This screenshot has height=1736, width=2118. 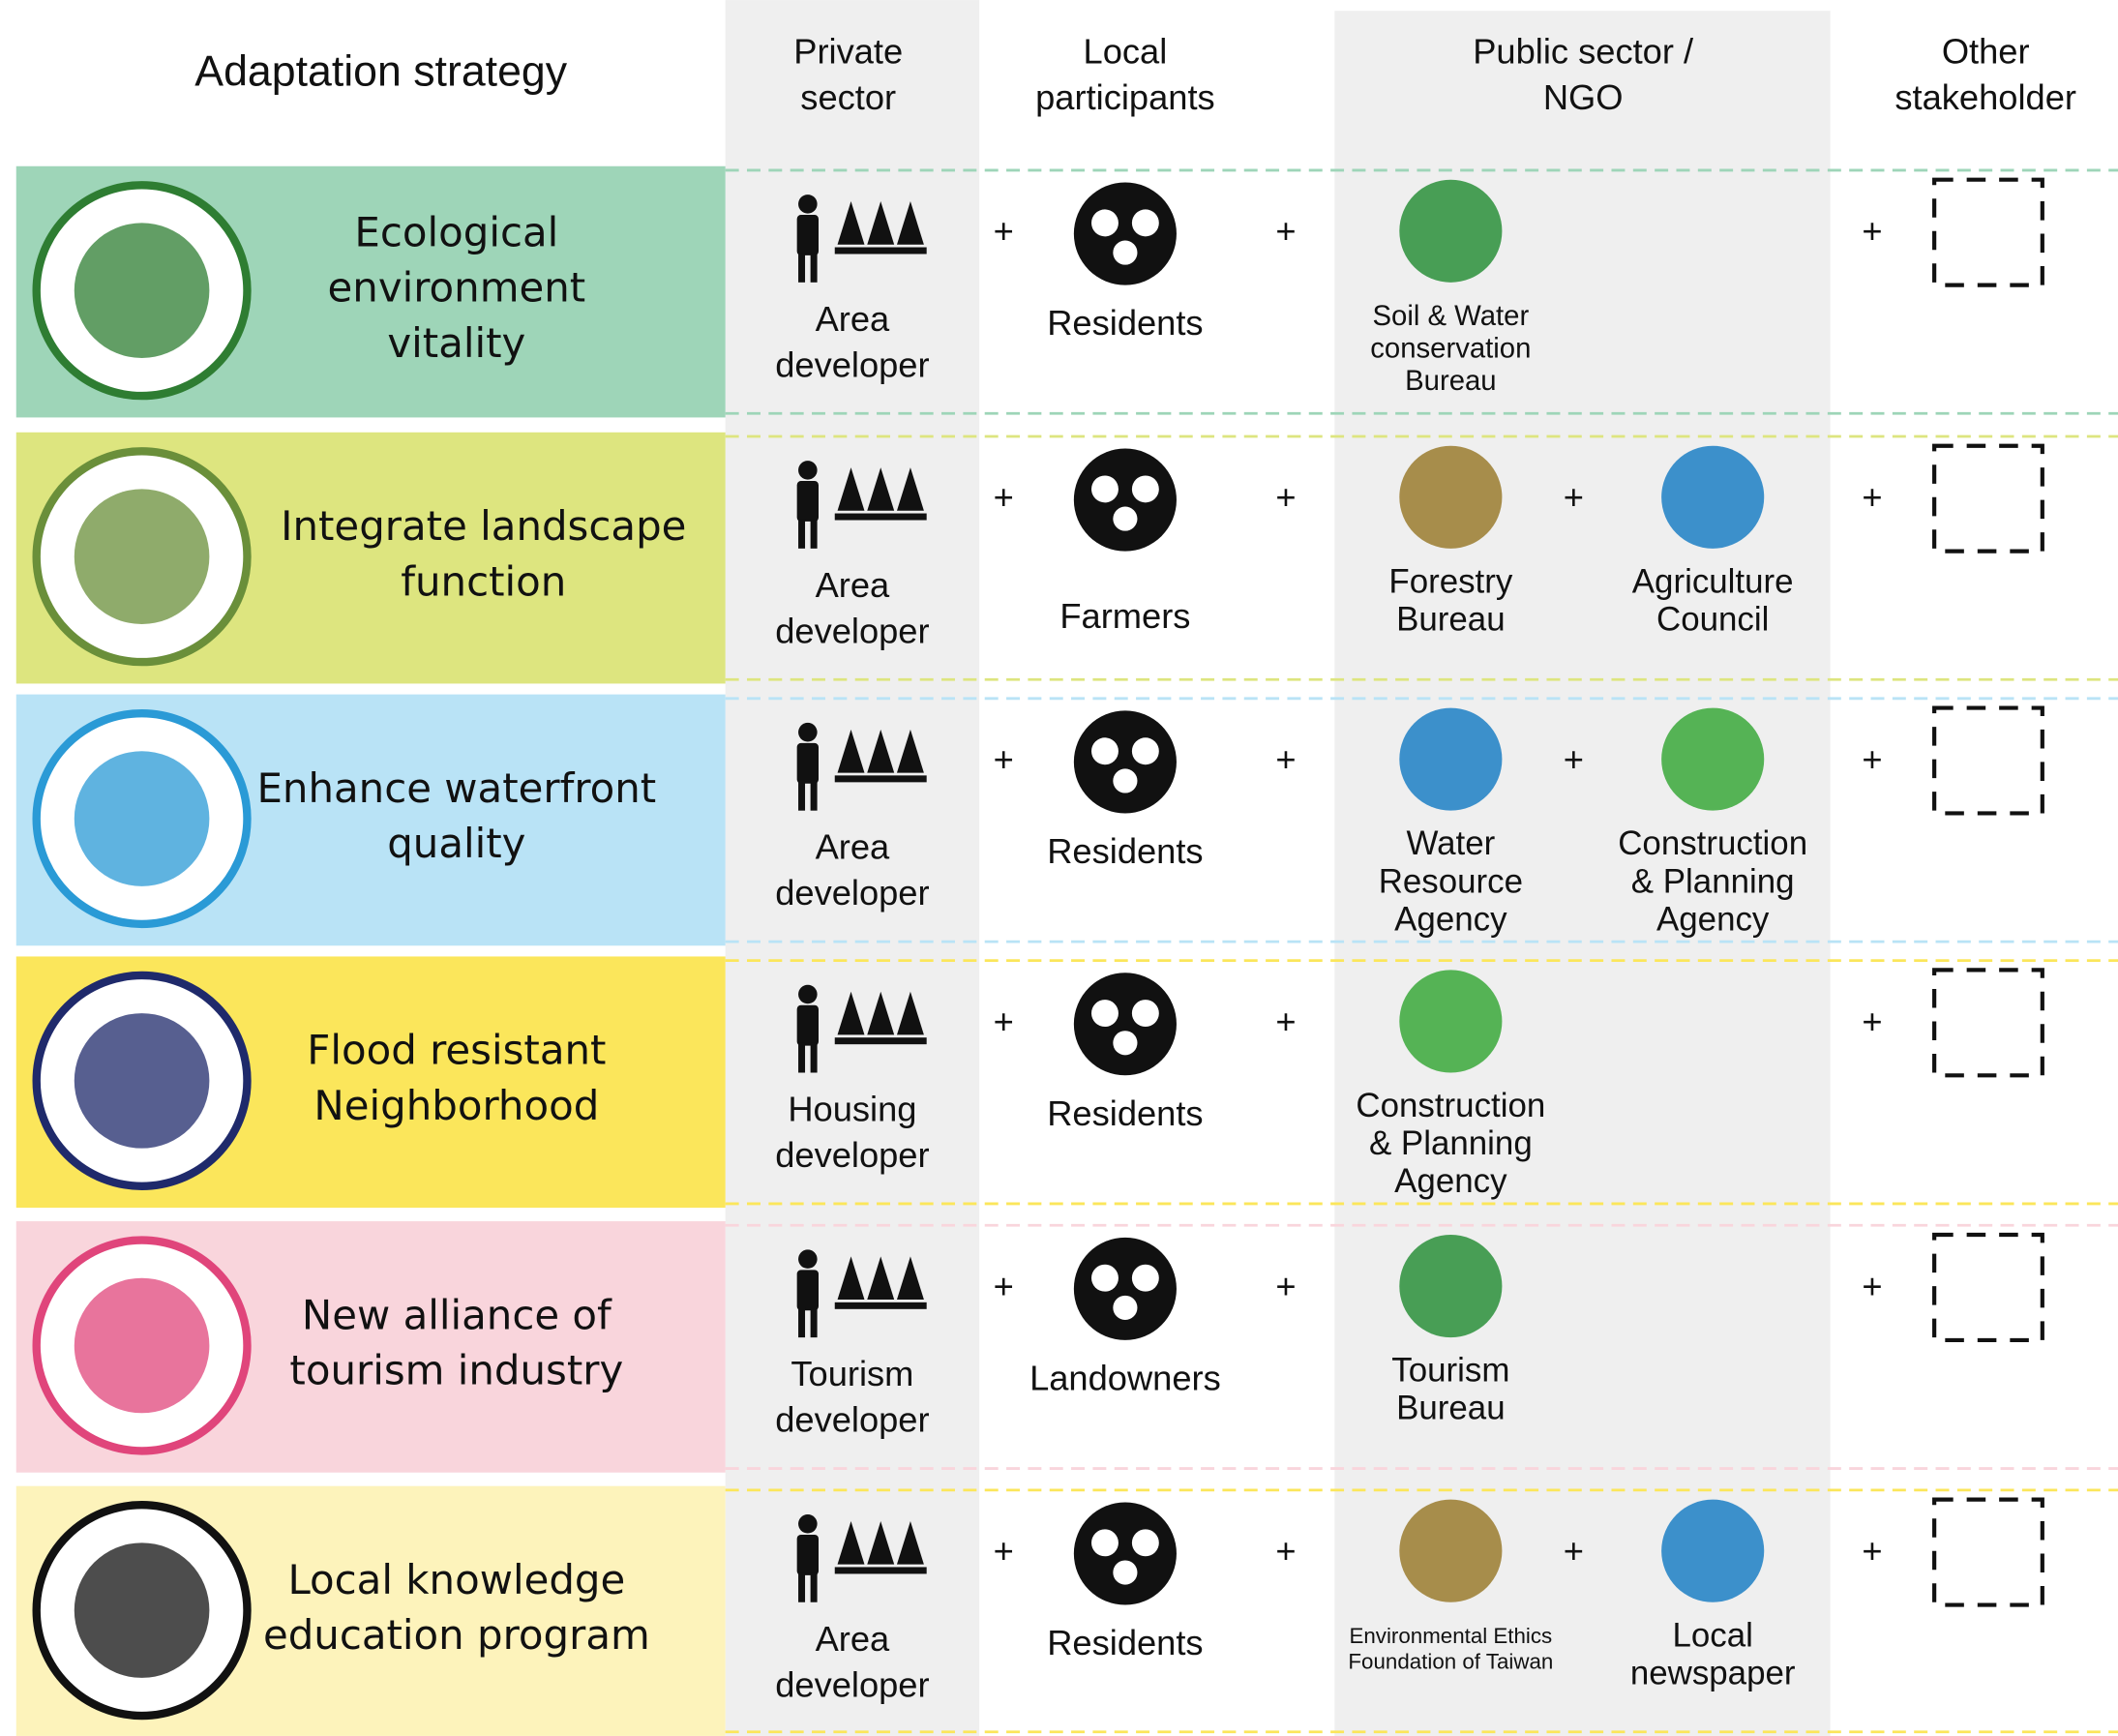 I want to click on agency-label: Soil & Water, so click(x=1450, y=316).